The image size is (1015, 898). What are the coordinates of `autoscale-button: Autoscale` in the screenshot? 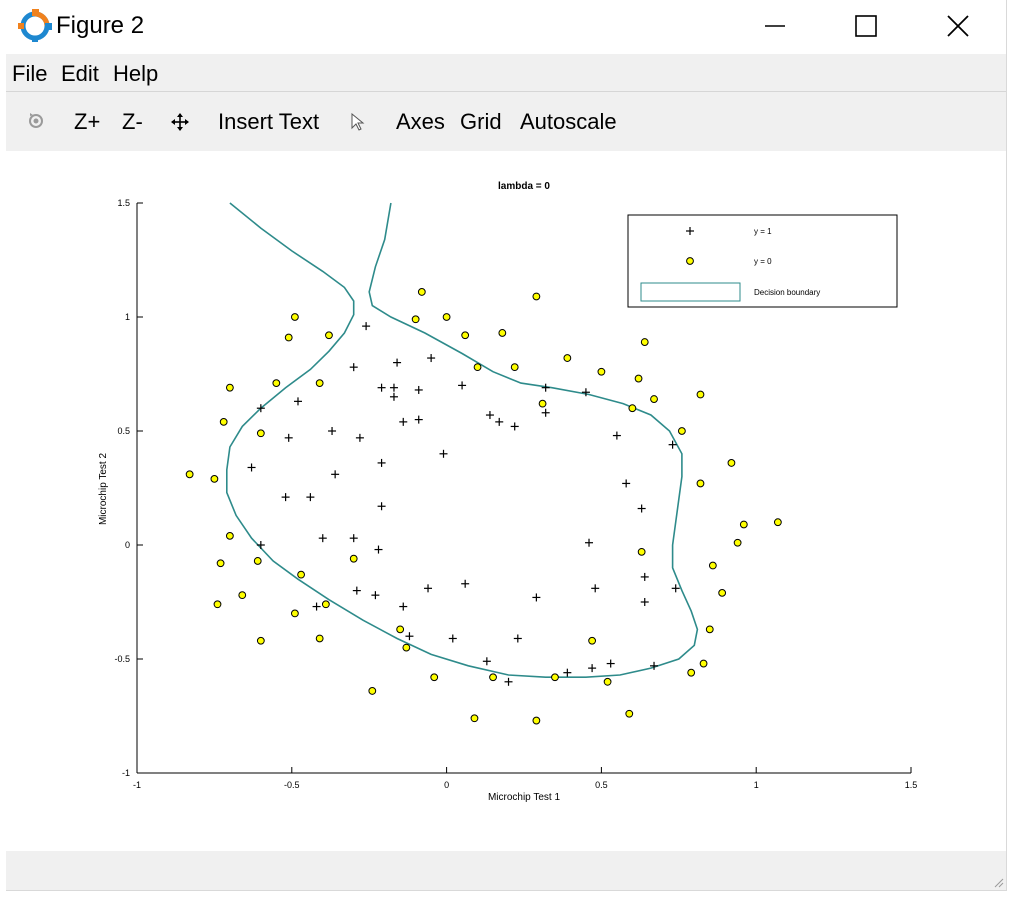 It's located at (568, 121).